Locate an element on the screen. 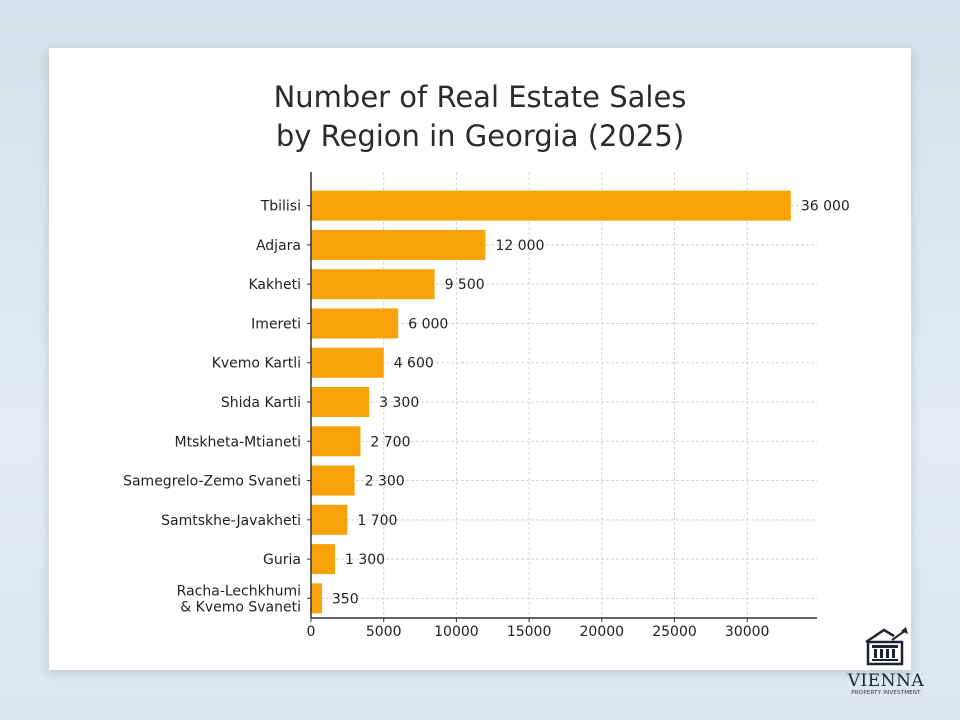 Image resolution: width=960 pixels, height=720 pixels. category-label: & Kvemo Svaneti is located at coordinates (240, 607).